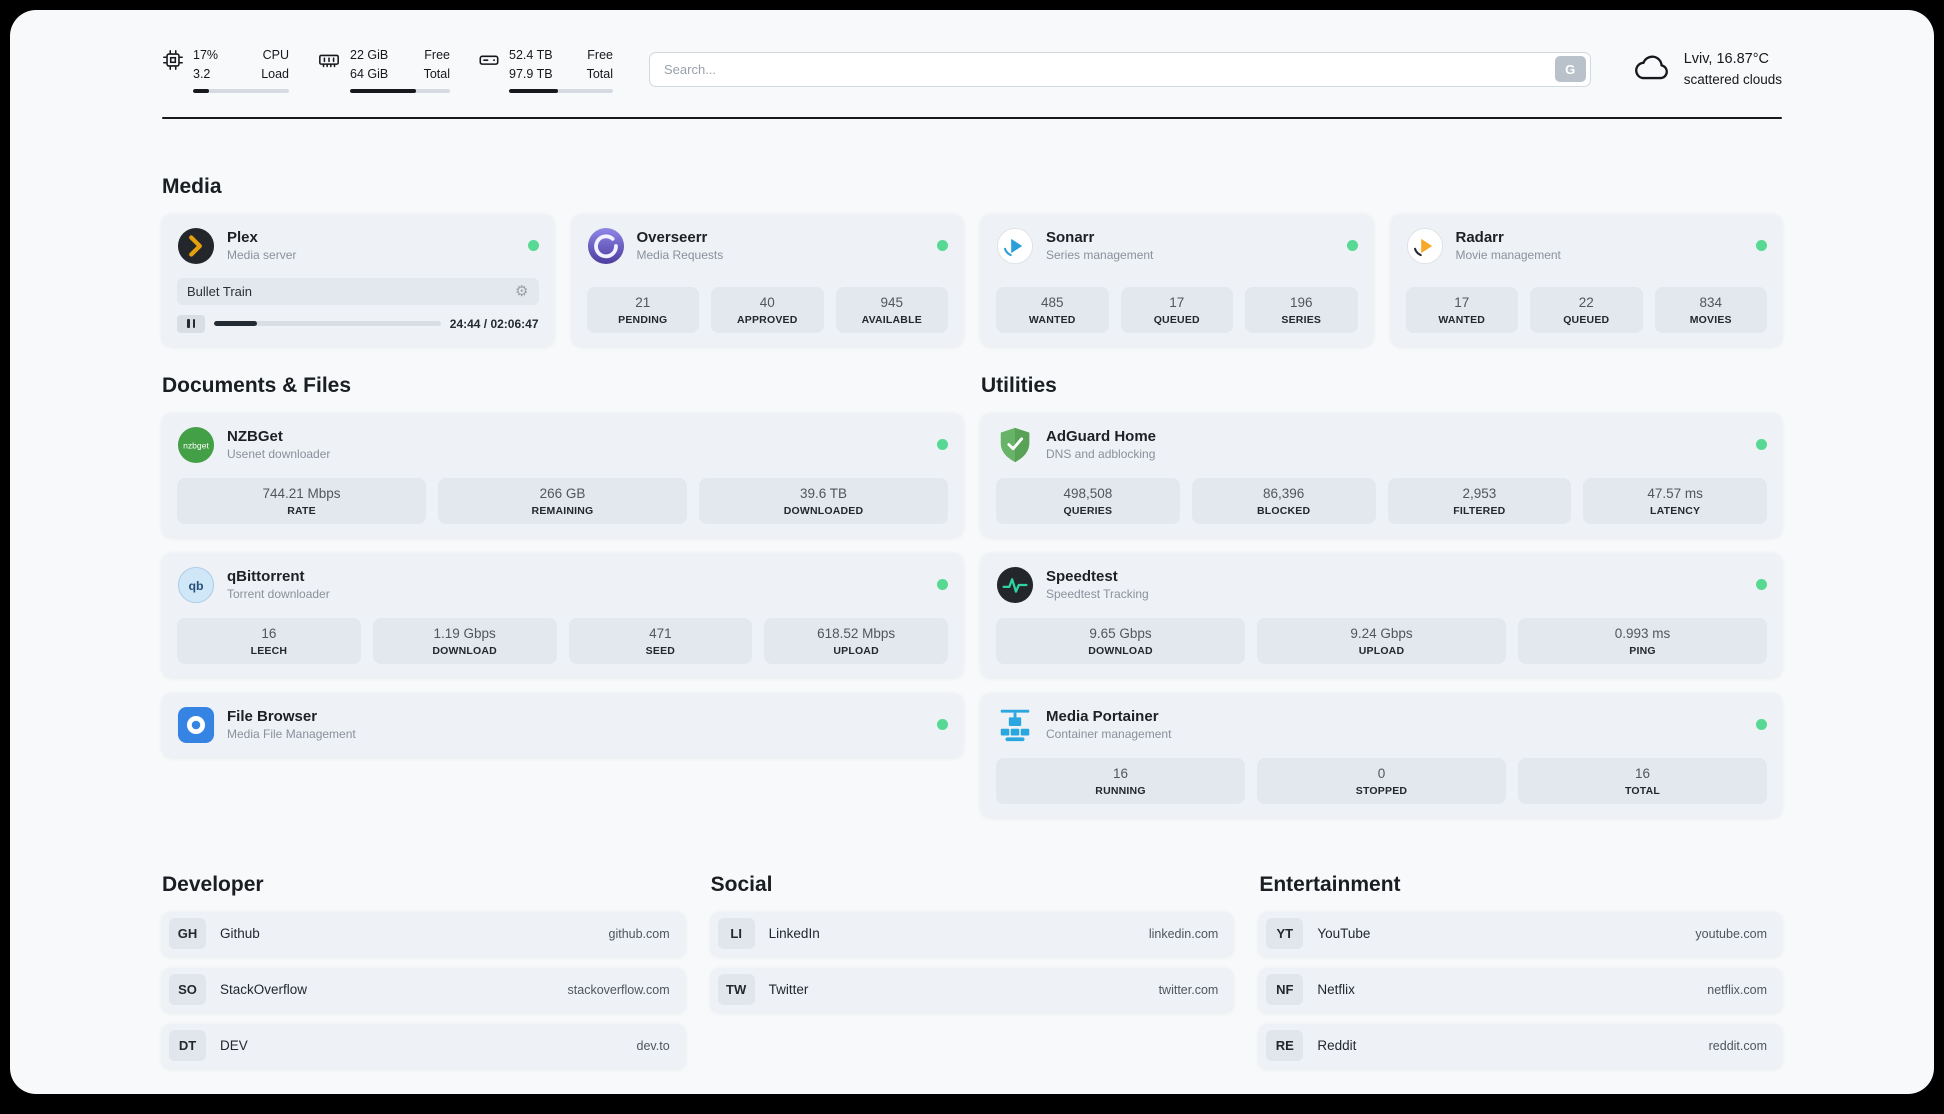 The width and height of the screenshot is (1944, 1114). I want to click on stat-box: 618.52 Mbps UPLOAD, so click(856, 640).